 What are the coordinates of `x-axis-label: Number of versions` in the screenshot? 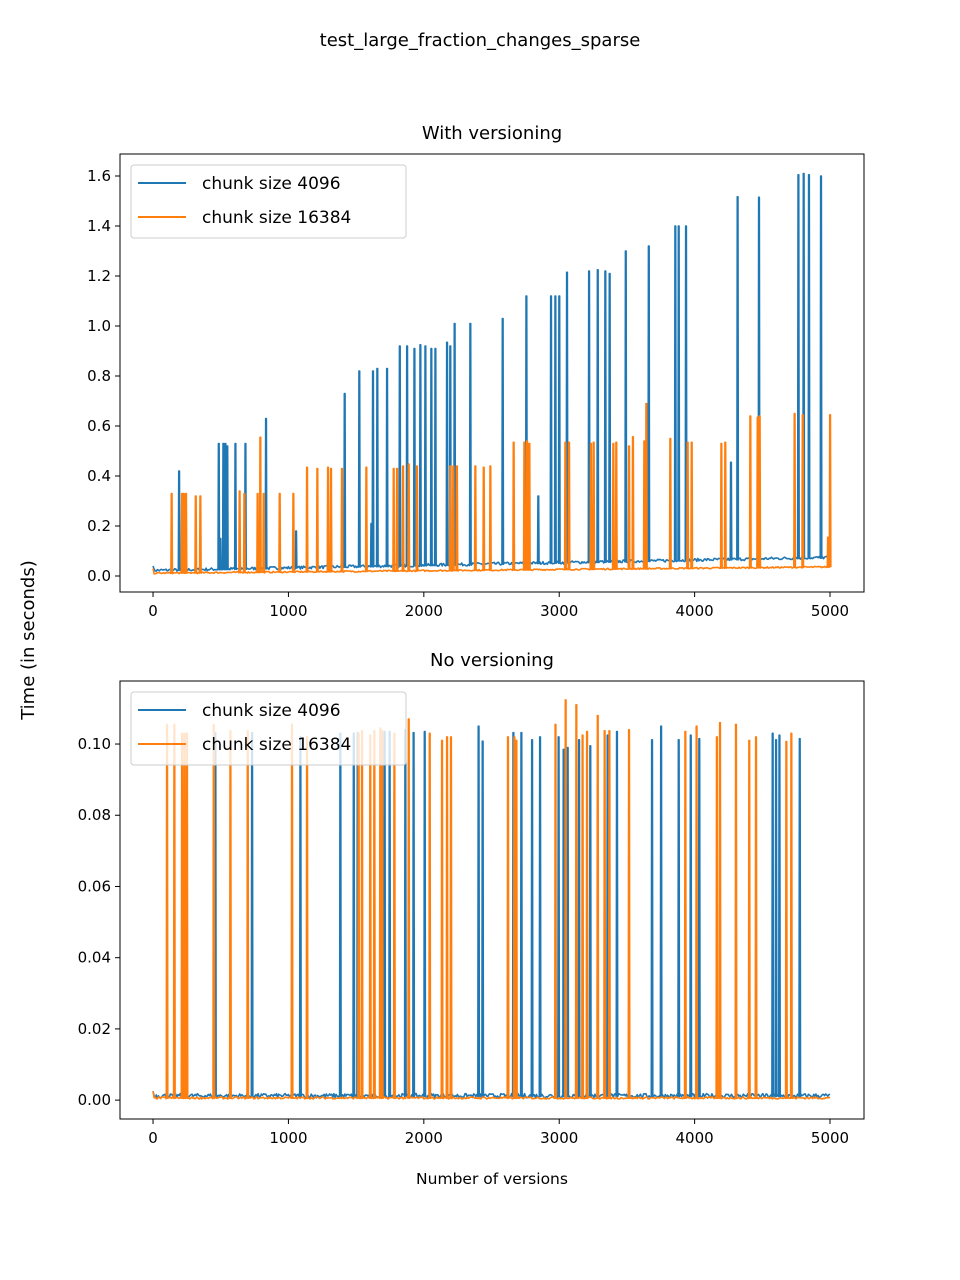 It's located at (492, 1179).